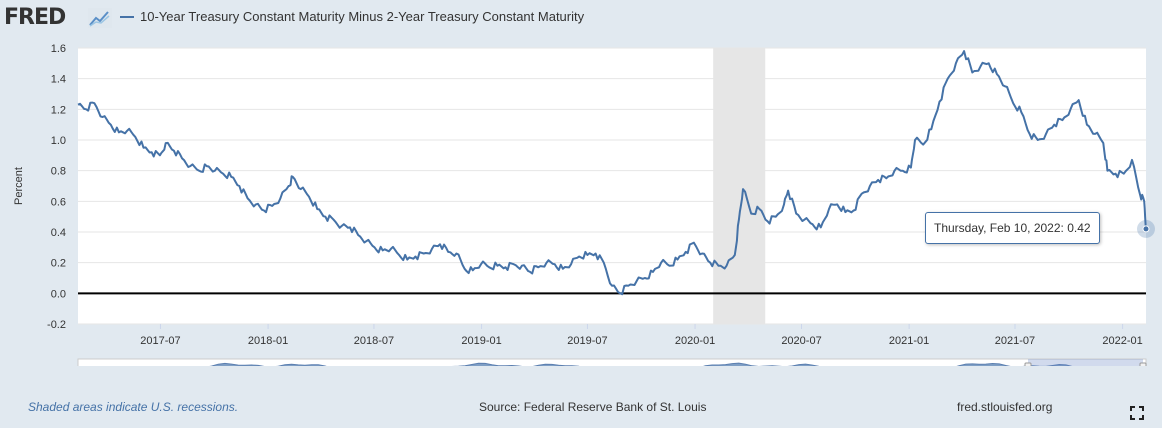 Image resolution: width=1162 pixels, height=428 pixels. I want to click on x-tick-label: 2020-01, so click(695, 341).